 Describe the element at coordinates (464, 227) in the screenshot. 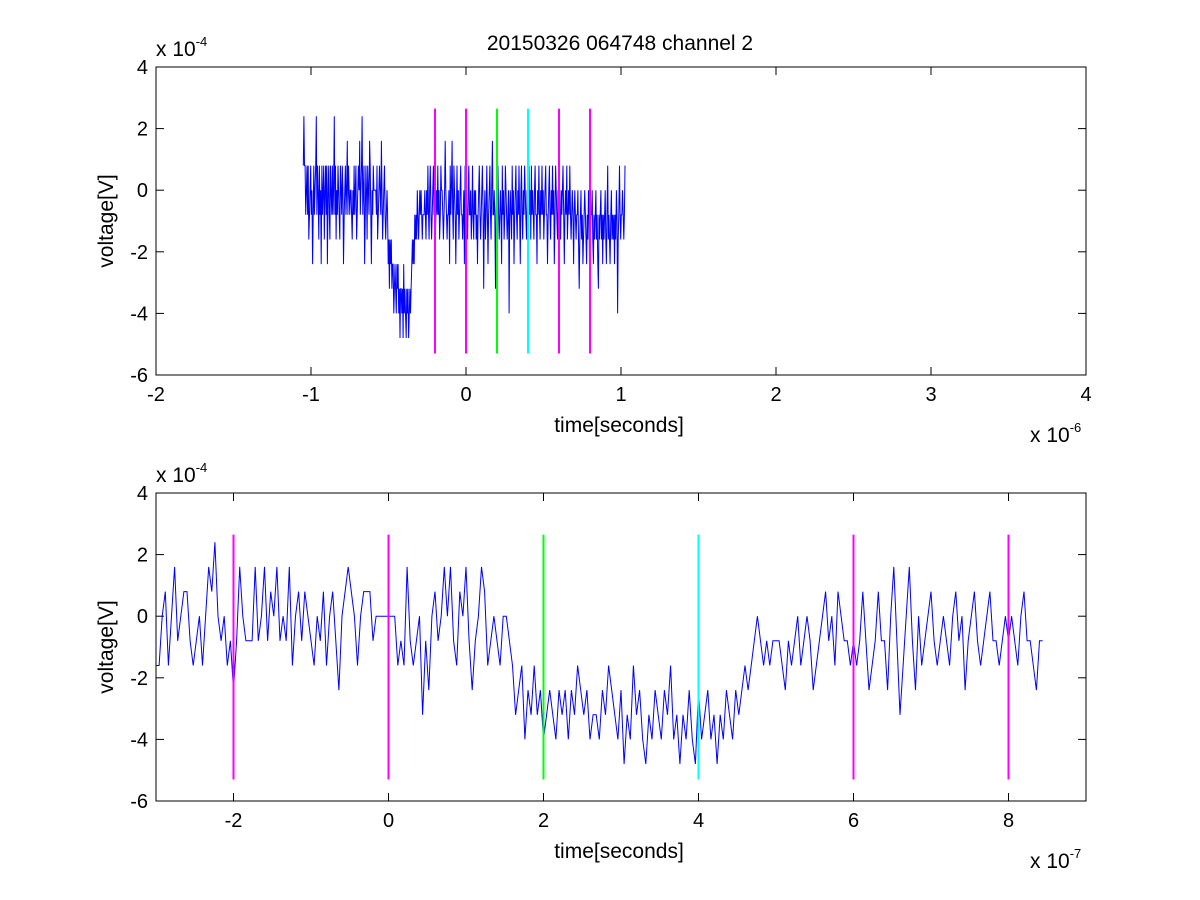

I see `voltage-trace` at that location.